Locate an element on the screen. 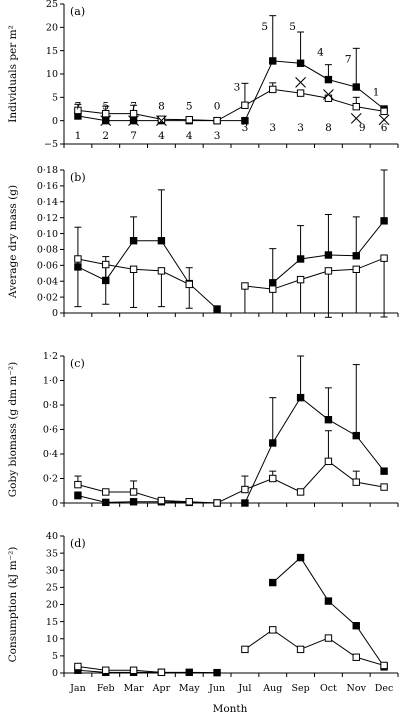 This screenshot has height=719, width=400. x-tick-label: Nov is located at coordinates (357, 688).